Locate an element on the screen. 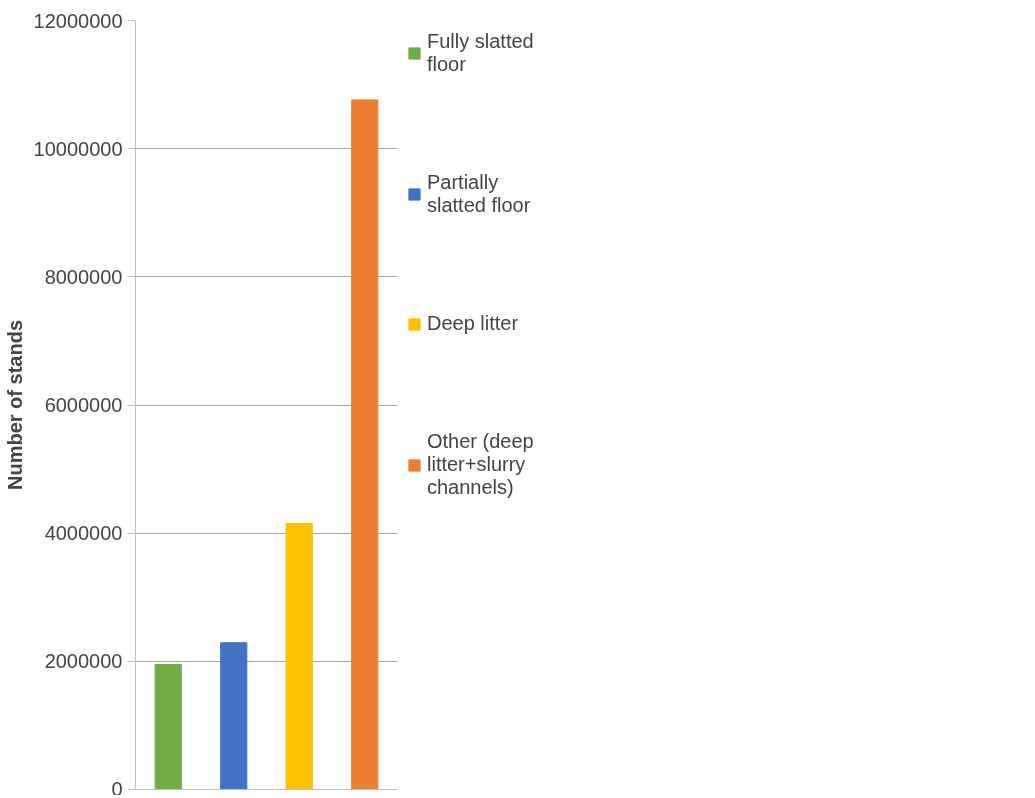  y-tick-label: 6000000 is located at coordinates (83, 405).